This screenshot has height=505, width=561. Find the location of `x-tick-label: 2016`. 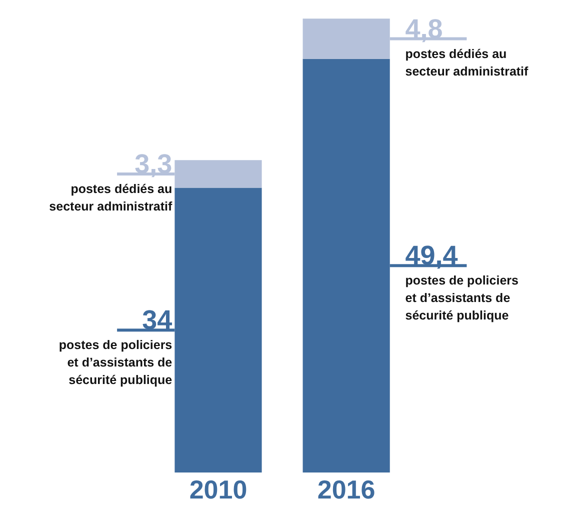

x-tick-label: 2016 is located at coordinates (346, 489).